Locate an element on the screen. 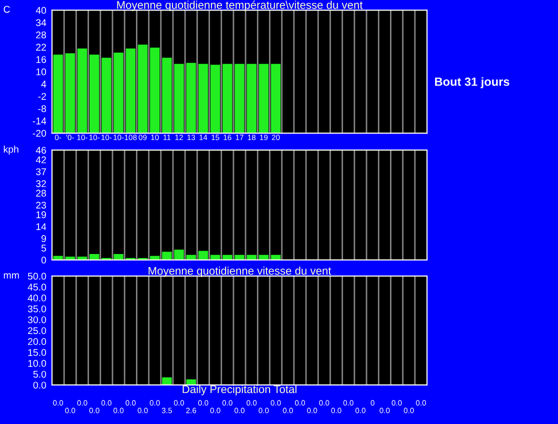 Image resolution: width=558 pixels, height=424 pixels. y-tick-label: 45.0 is located at coordinates (37, 287).